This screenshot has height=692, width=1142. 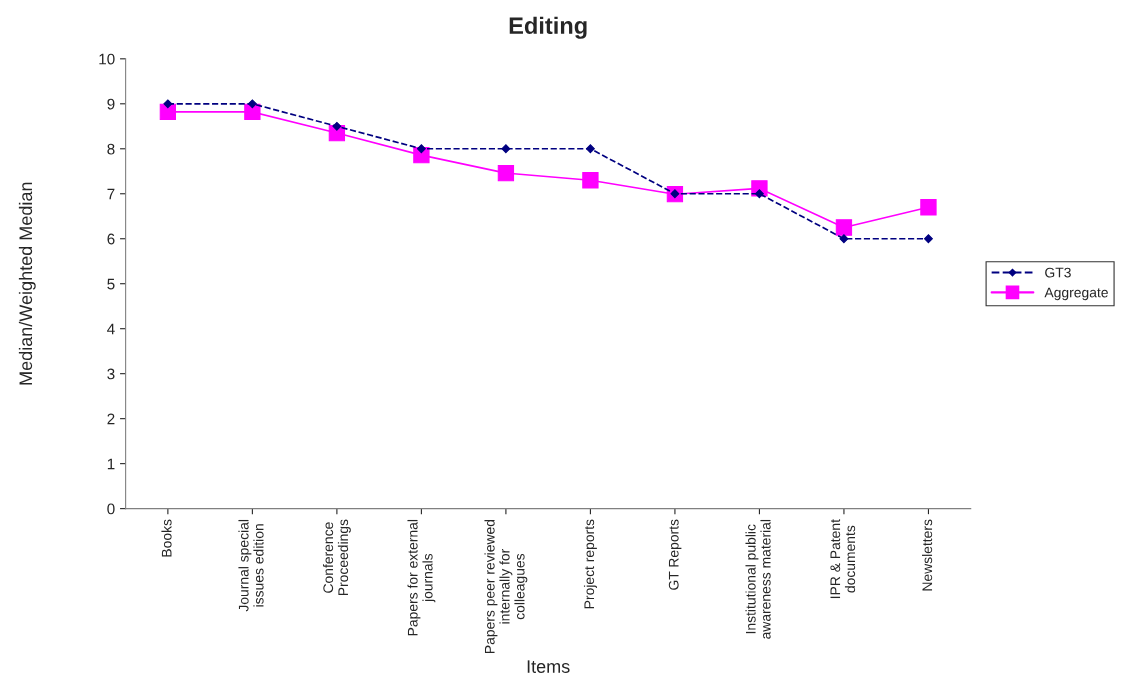 I want to click on y-tick-label: 1, so click(x=111, y=464).